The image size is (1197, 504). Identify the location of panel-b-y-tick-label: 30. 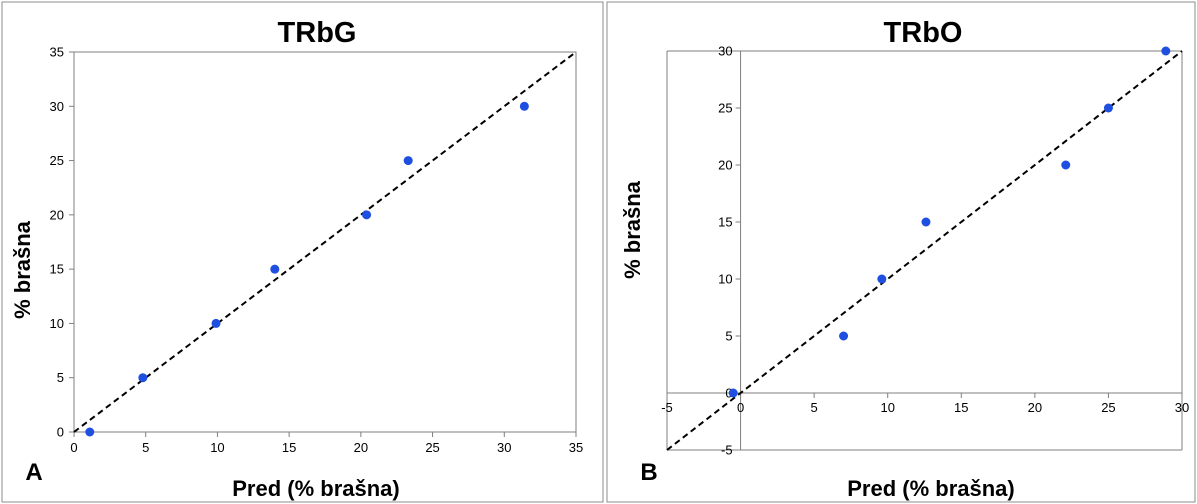
(725, 51).